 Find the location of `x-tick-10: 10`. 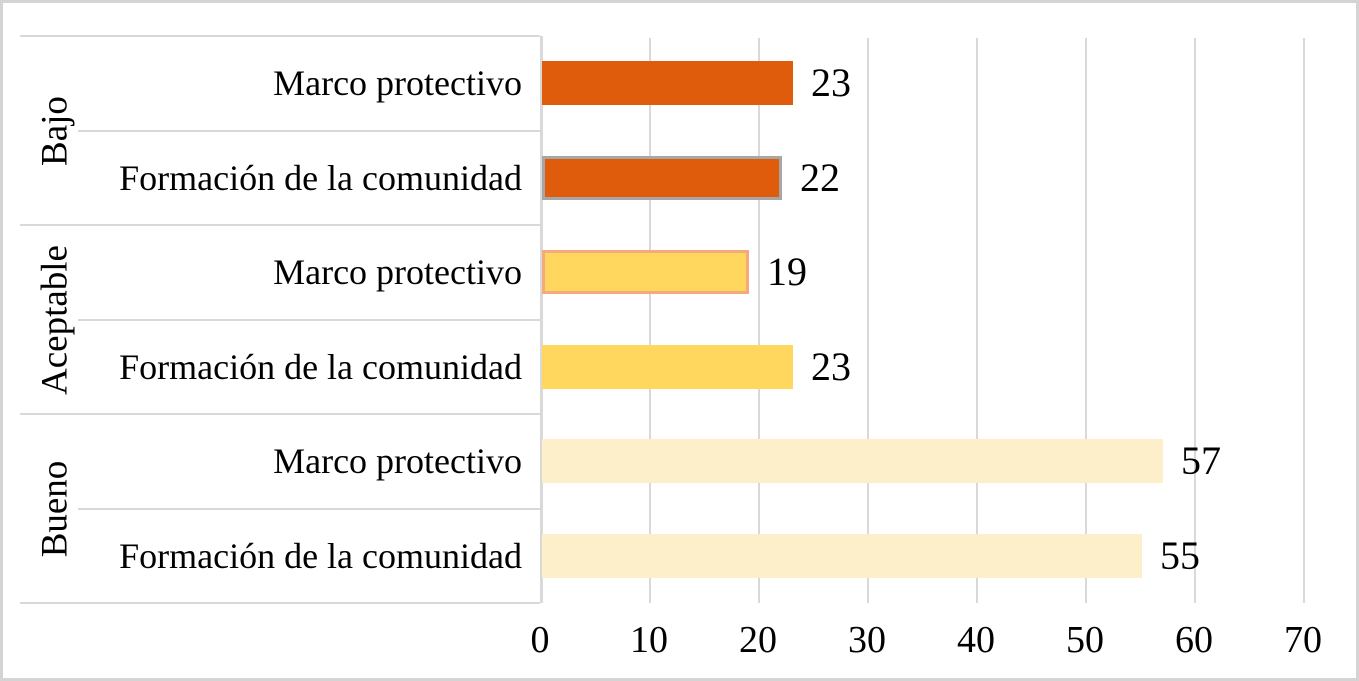

x-tick-10: 10 is located at coordinates (649, 640).